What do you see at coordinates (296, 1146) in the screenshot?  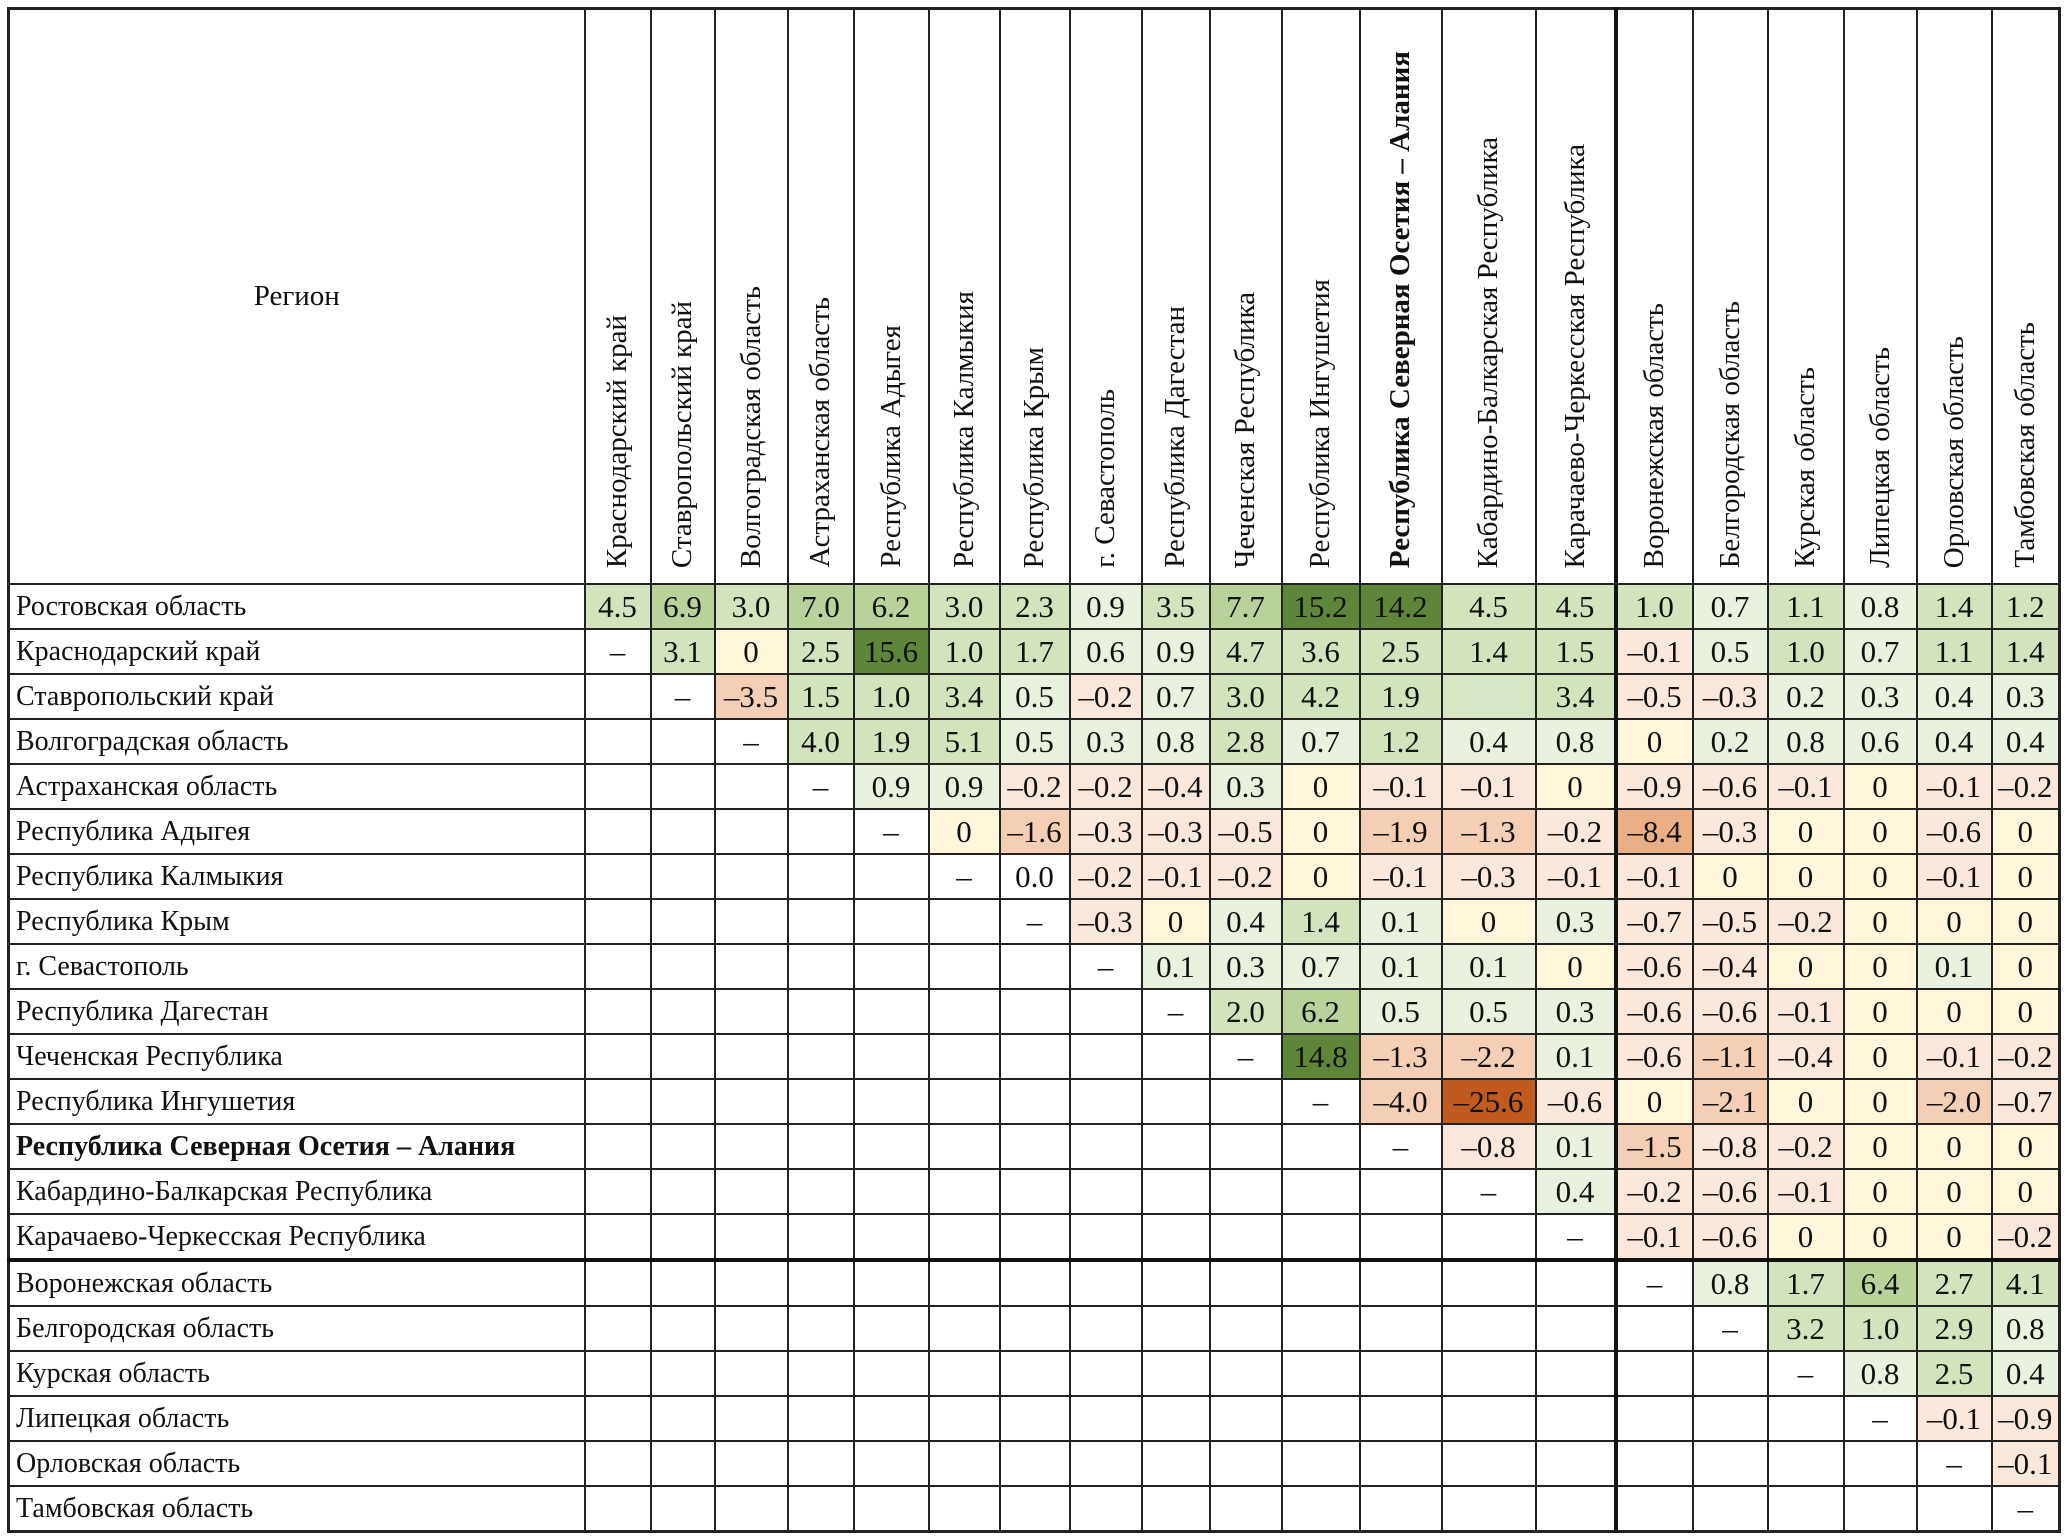 I see `row-label: Республика Северная Осетия – Алания` at bounding box center [296, 1146].